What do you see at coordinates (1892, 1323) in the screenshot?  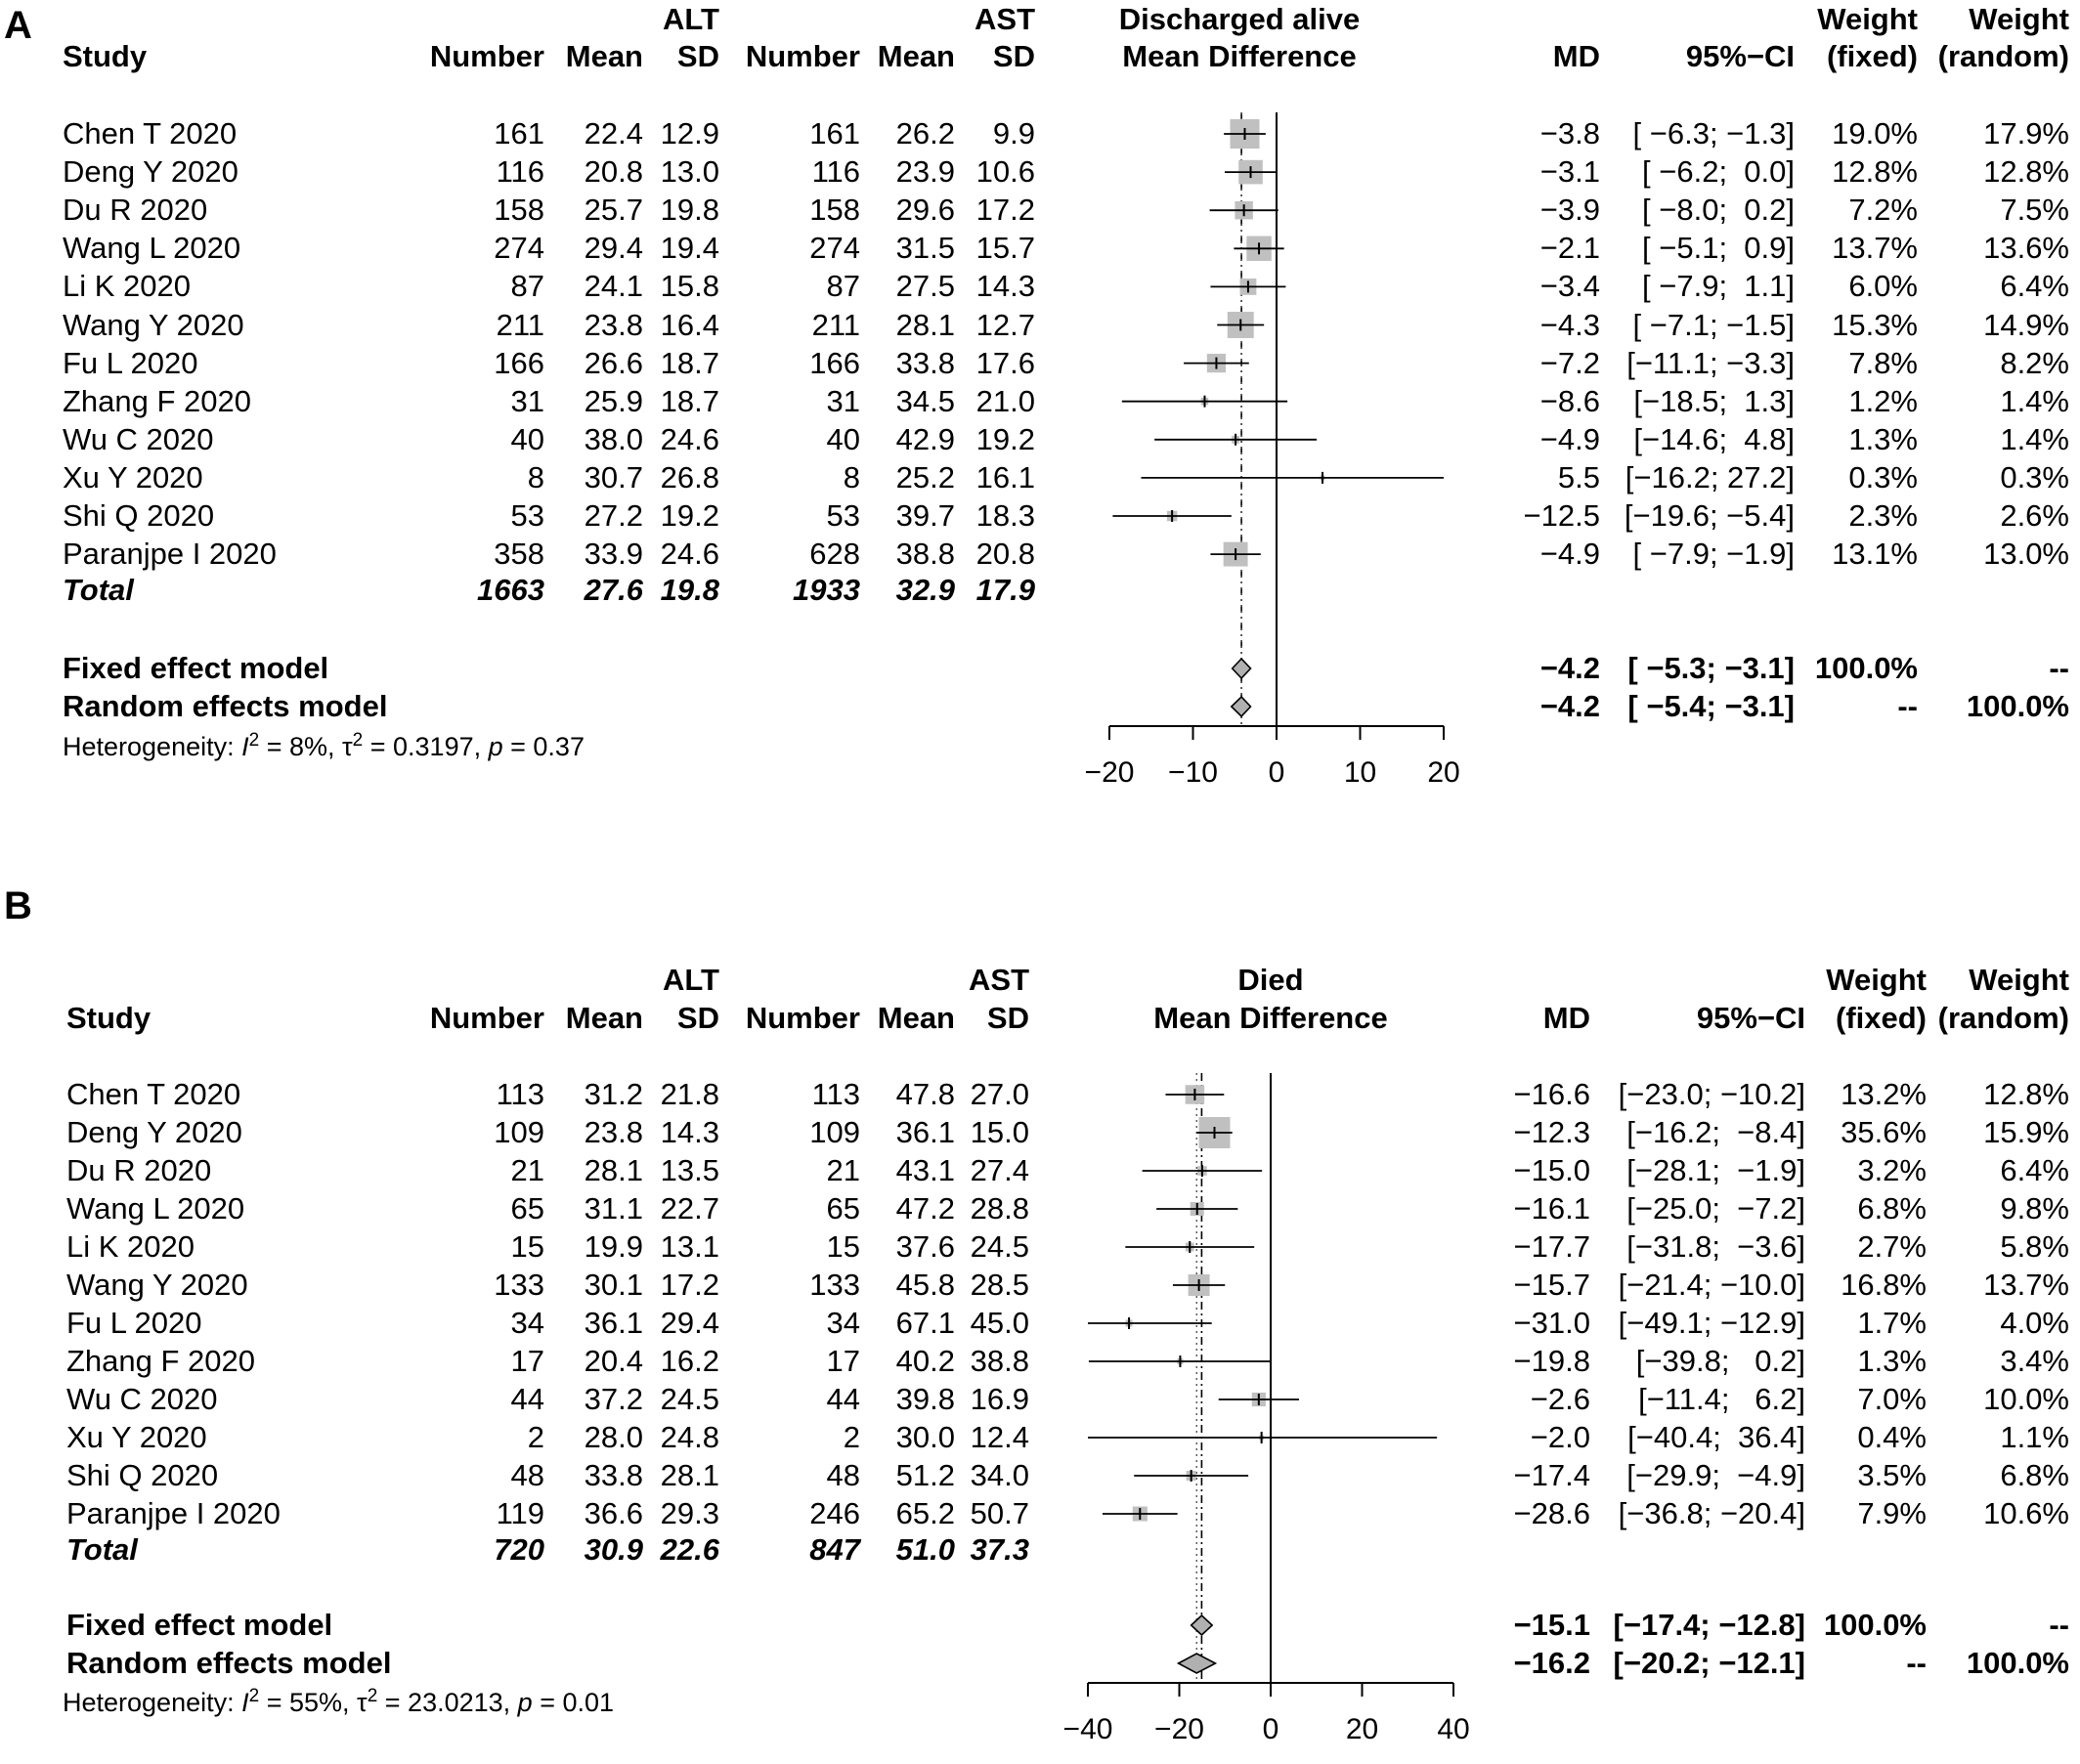 I see `weight-fixed-value: 1.7%` at bounding box center [1892, 1323].